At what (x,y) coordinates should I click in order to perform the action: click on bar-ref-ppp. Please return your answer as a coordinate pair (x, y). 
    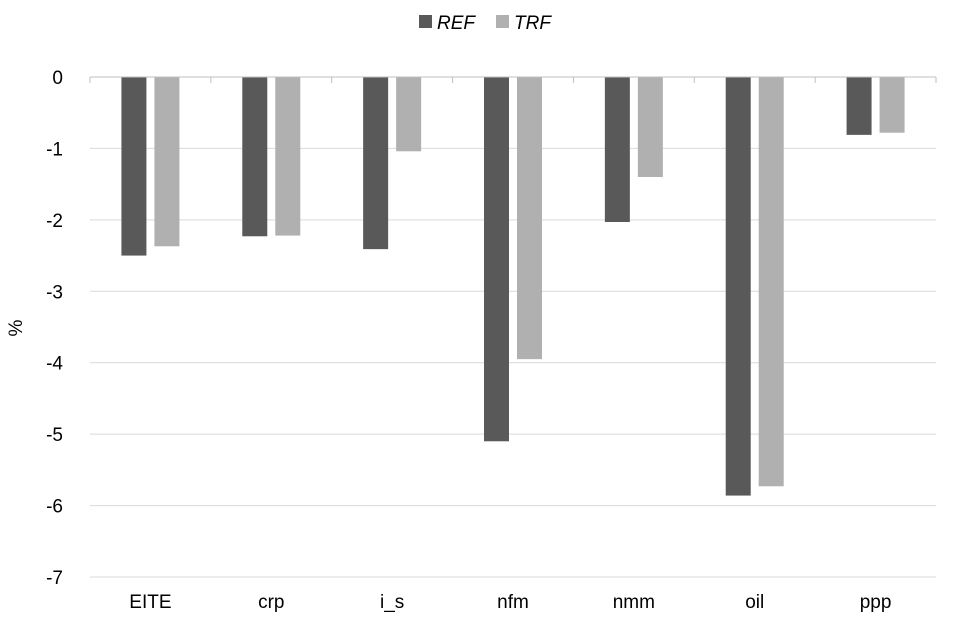
    Looking at the image, I should click on (859, 106).